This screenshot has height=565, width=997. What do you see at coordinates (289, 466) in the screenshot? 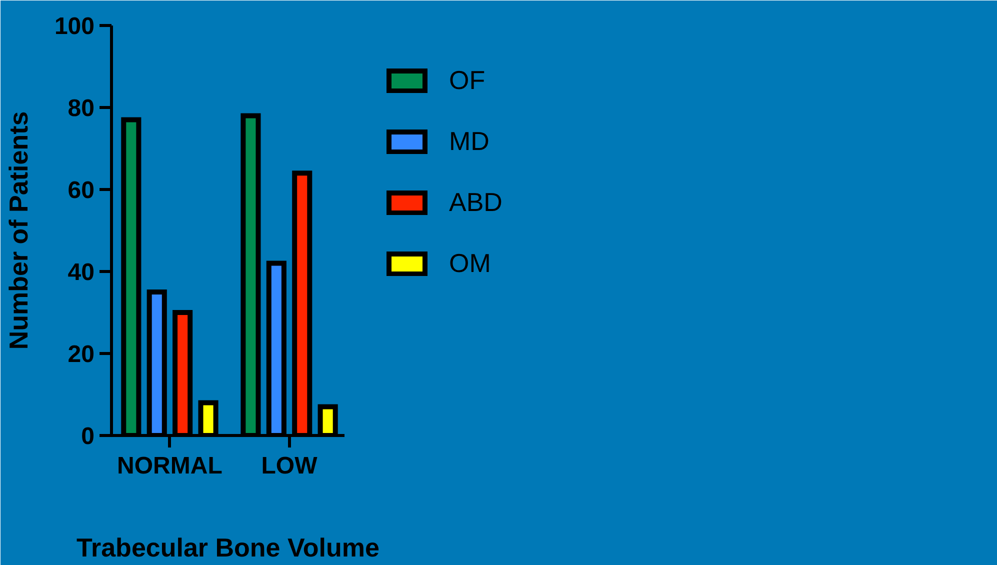
I see `x-tick-label: LOW` at bounding box center [289, 466].